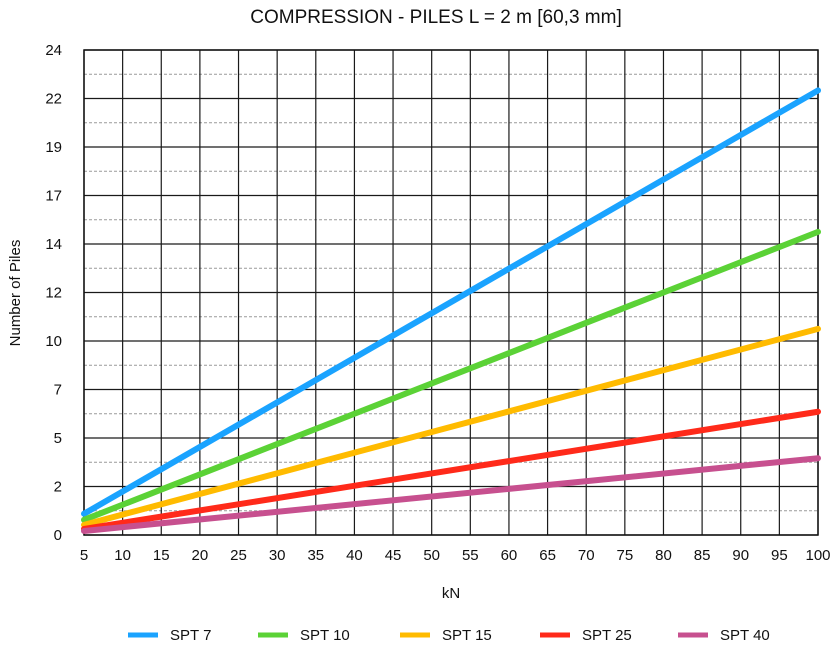 This screenshot has height=647, width=833. What do you see at coordinates (53, 147) in the screenshot?
I see `y-tick-label: 19` at bounding box center [53, 147].